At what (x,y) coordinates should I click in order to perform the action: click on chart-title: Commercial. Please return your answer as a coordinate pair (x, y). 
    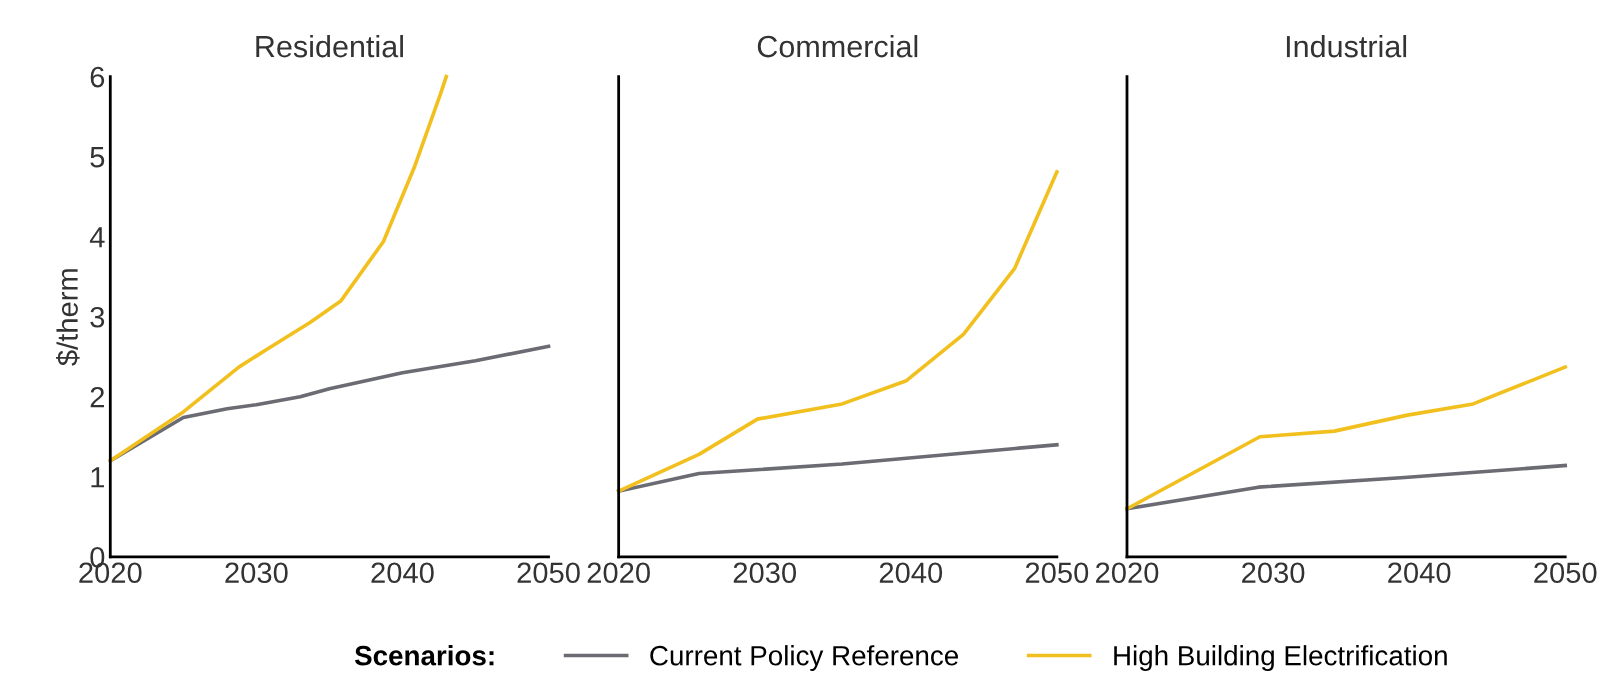
    Looking at the image, I should click on (837, 46).